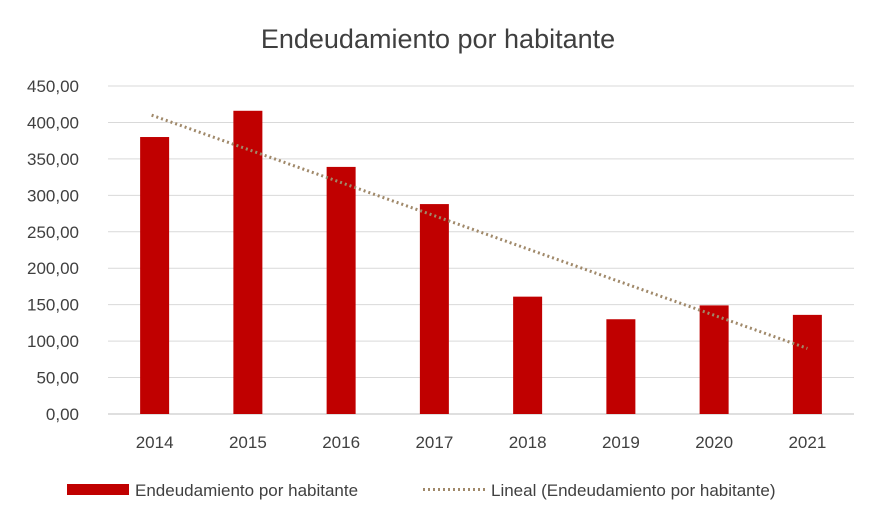 The image size is (872, 515). Describe the element at coordinates (341, 290) in the screenshot. I see `bar-2016` at that location.